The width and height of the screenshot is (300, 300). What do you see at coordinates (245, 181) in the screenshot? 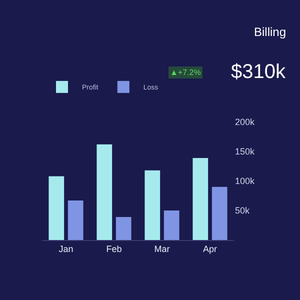
I see `y-tick-label: 100k` at bounding box center [245, 181].